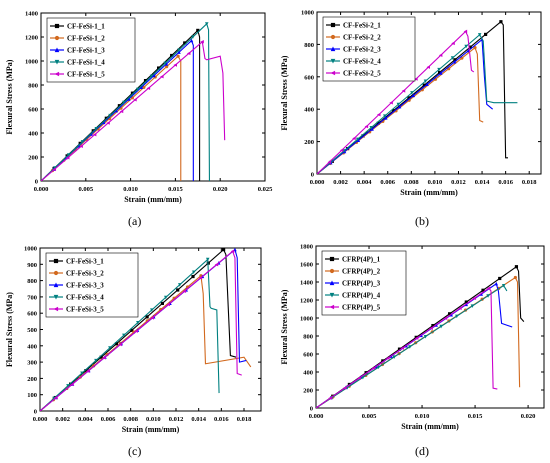  I want to click on x-tick-label: 0.010, so click(435, 182).